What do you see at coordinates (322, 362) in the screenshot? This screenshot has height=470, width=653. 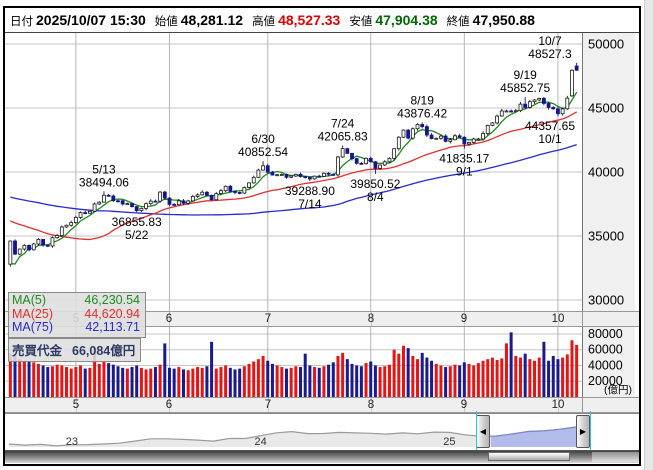 I see `volume-chart-area: 80000 60000 40000 20000 (億円)` at bounding box center [322, 362].